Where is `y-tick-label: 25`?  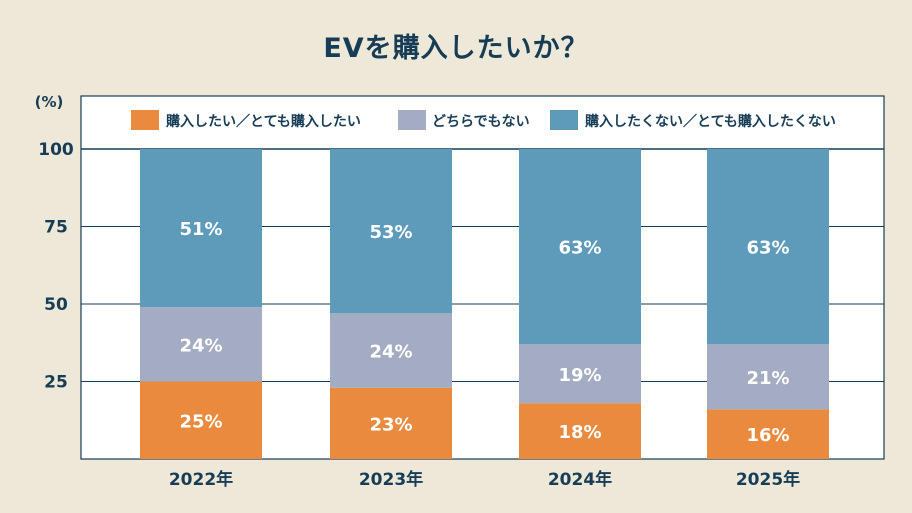 y-tick-label: 25 is located at coordinates (56, 383).